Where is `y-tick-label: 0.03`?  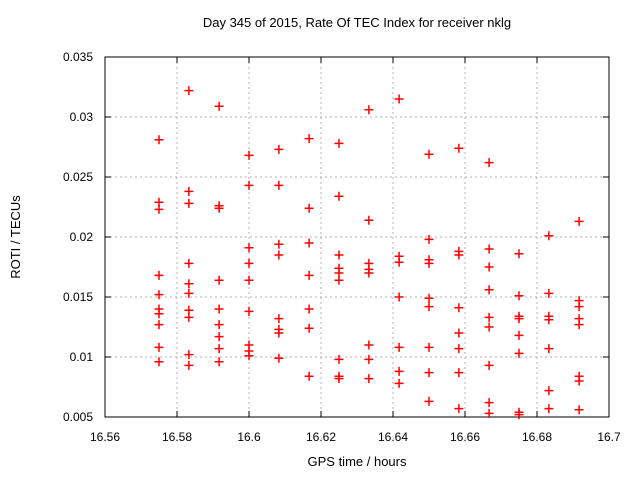
y-tick-label: 0.03 is located at coordinates (82, 117).